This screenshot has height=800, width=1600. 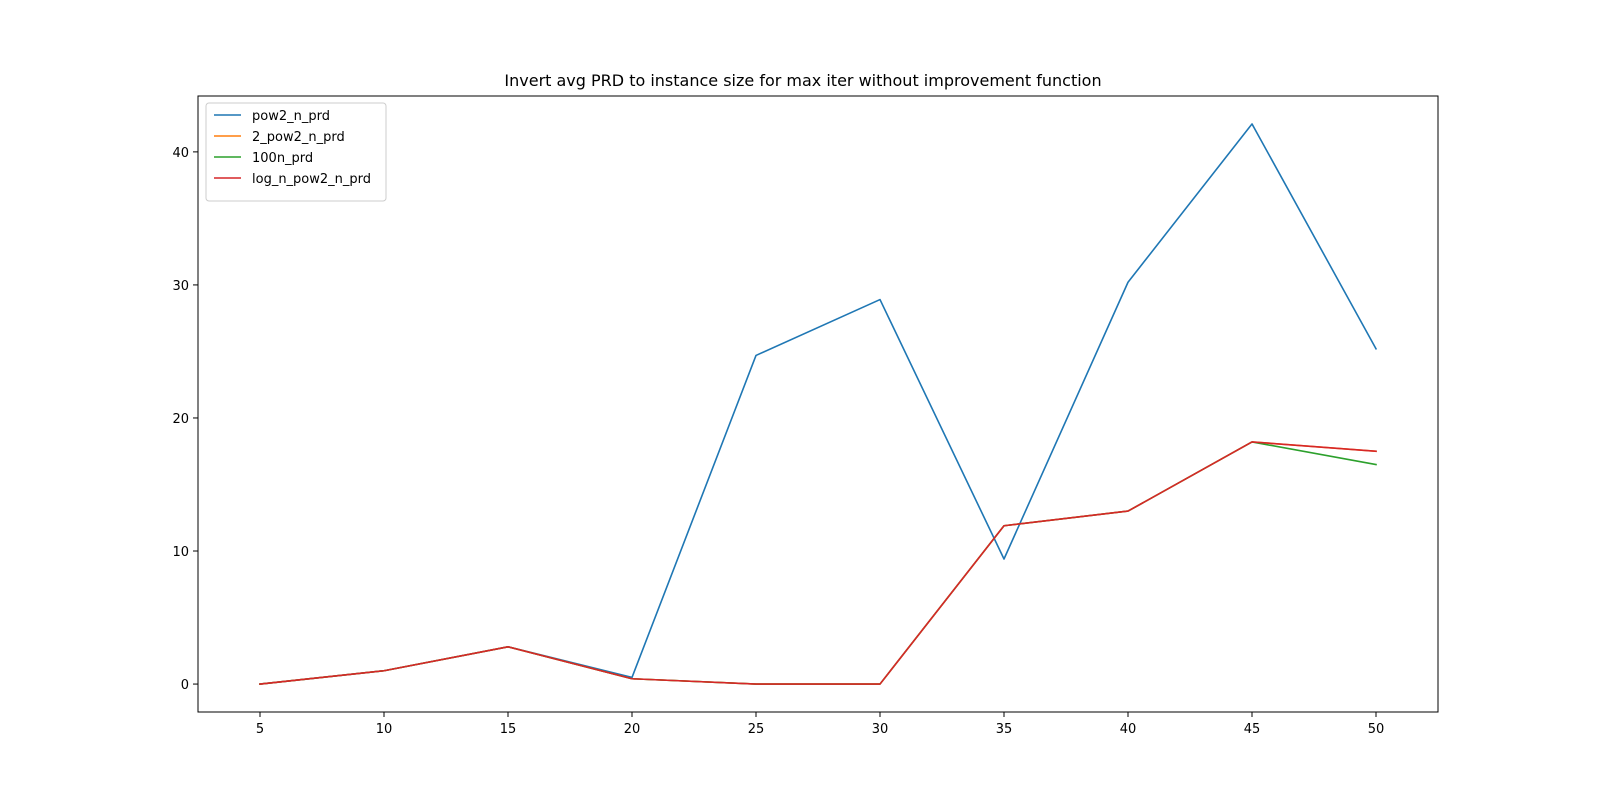 I want to click on legend-box, so click(x=296, y=152).